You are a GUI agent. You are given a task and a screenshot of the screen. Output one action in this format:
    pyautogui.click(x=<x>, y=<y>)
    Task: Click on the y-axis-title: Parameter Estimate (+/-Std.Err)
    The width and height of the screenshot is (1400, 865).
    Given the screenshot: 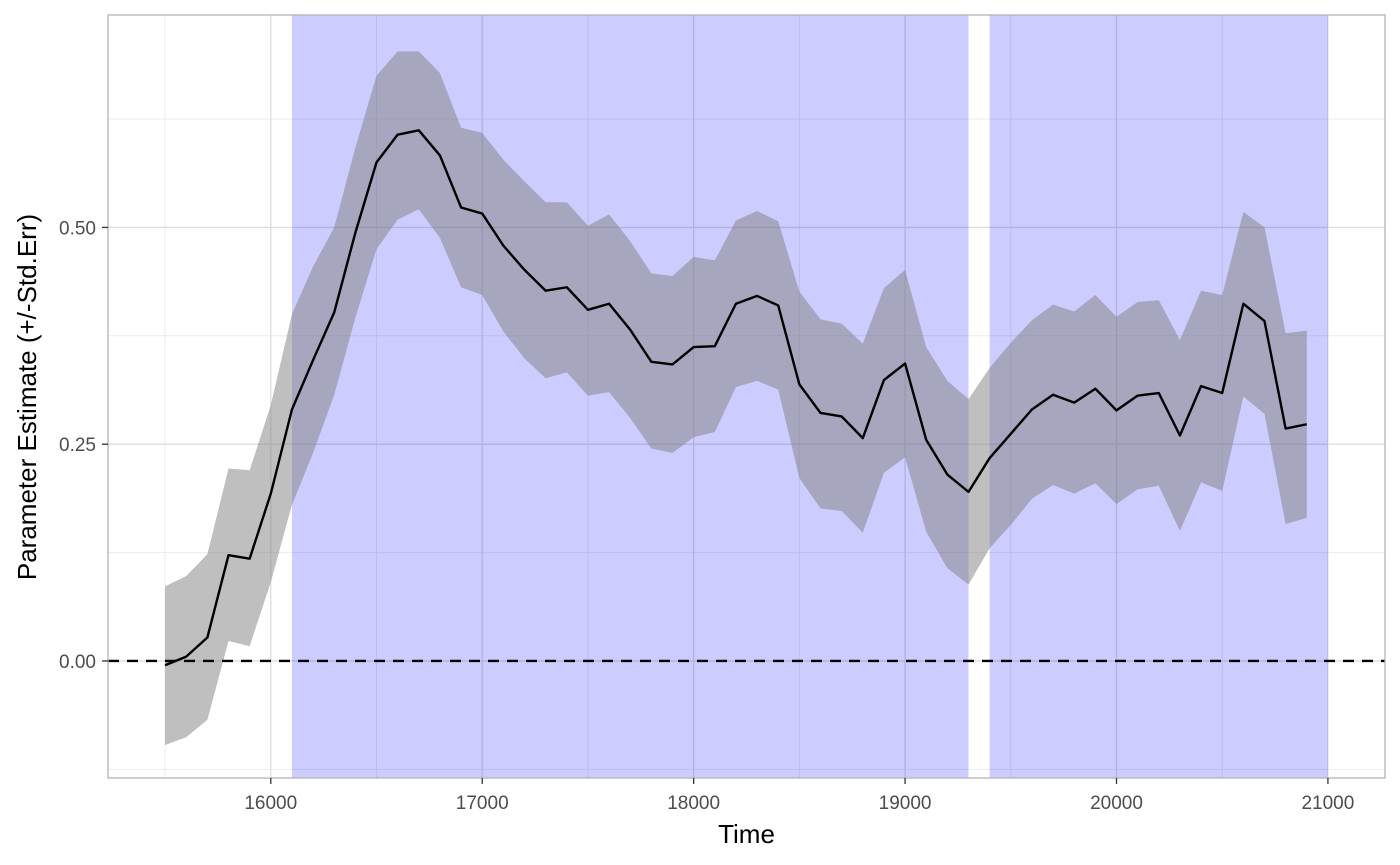 What is the action you would take?
    pyautogui.click(x=27, y=397)
    